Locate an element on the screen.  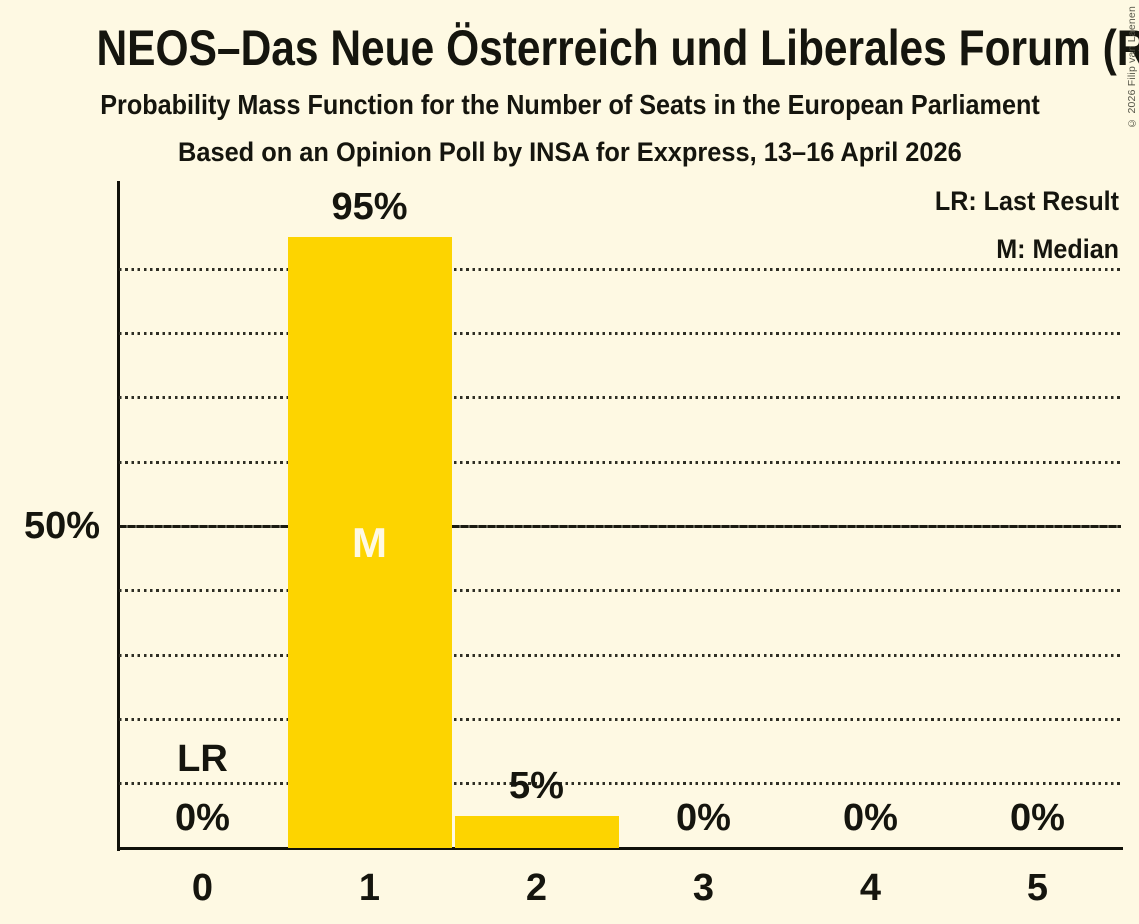
value-label-seats-2: 5% is located at coordinates (536, 785).